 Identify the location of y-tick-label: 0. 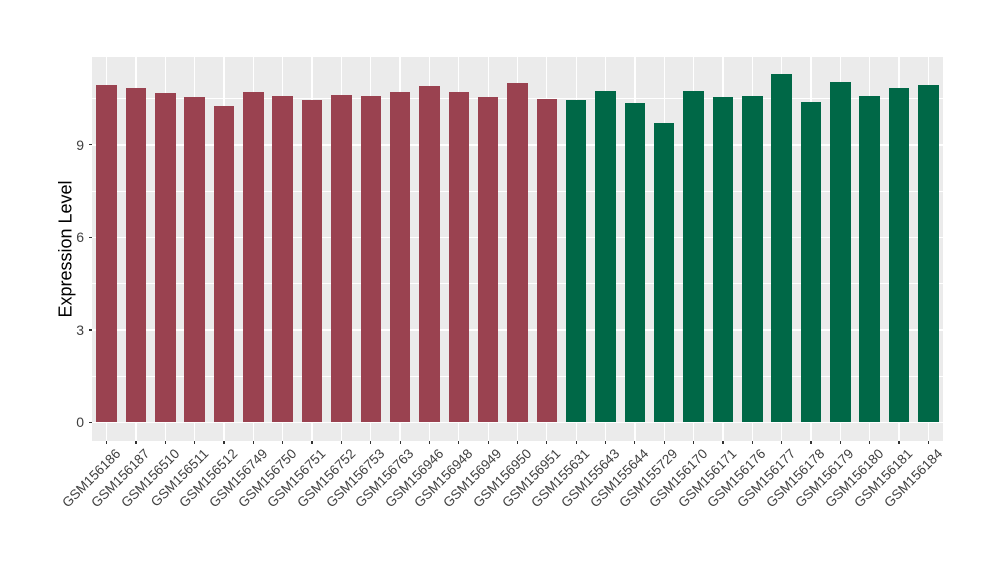
(80, 422).